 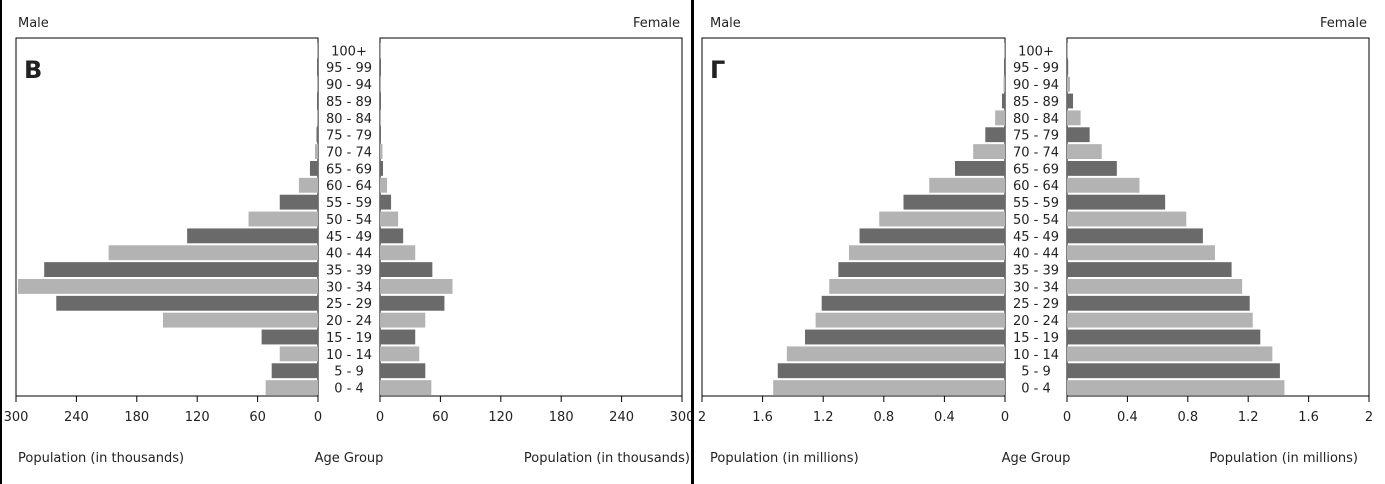 What do you see at coordinates (136, 417) in the screenshot?
I see `male-tick-label: 180` at bounding box center [136, 417].